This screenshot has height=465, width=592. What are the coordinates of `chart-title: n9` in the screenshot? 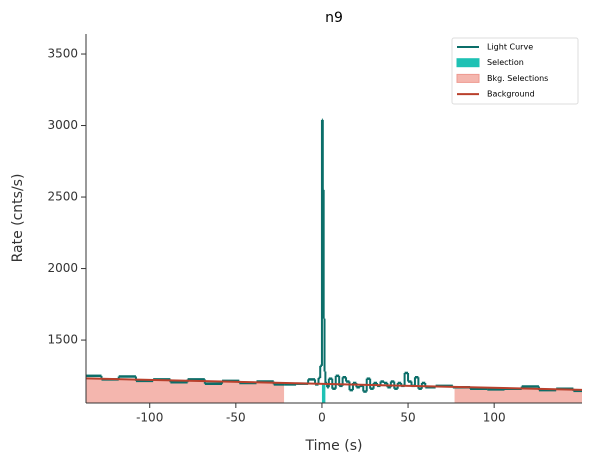 It's located at (334, 18).